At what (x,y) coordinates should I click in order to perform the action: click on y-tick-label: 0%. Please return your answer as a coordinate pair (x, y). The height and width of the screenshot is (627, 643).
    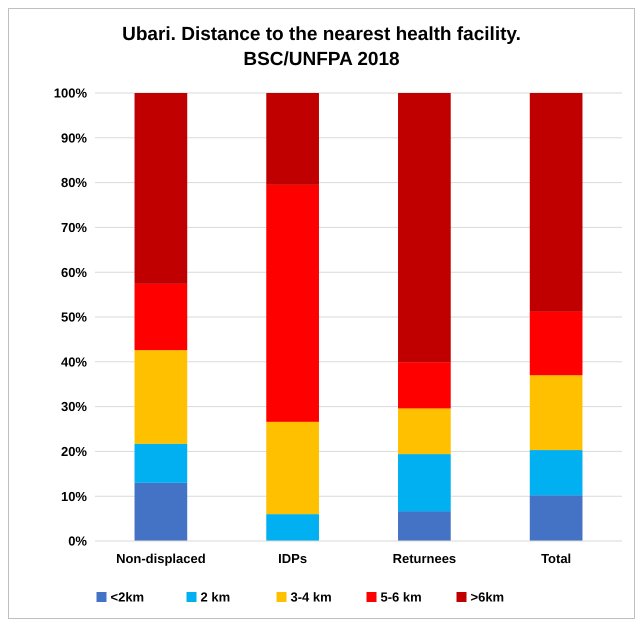
    Looking at the image, I should click on (78, 541).